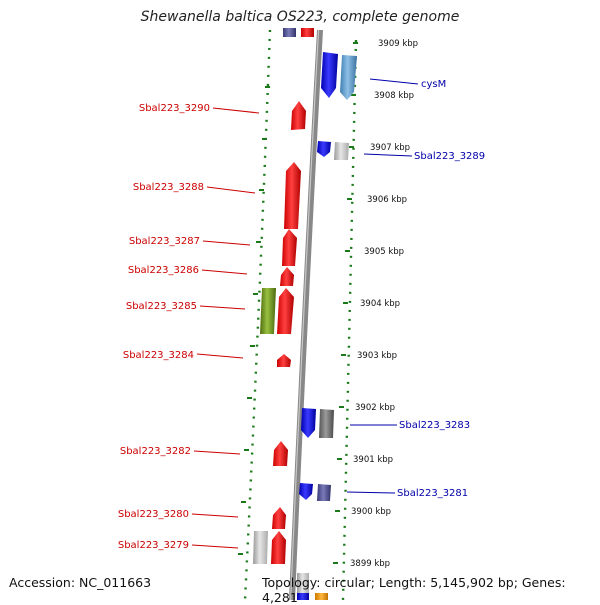 The image size is (600, 605). Describe the element at coordinates (433, 84) in the screenshot. I see `gene-label: cysM` at that location.